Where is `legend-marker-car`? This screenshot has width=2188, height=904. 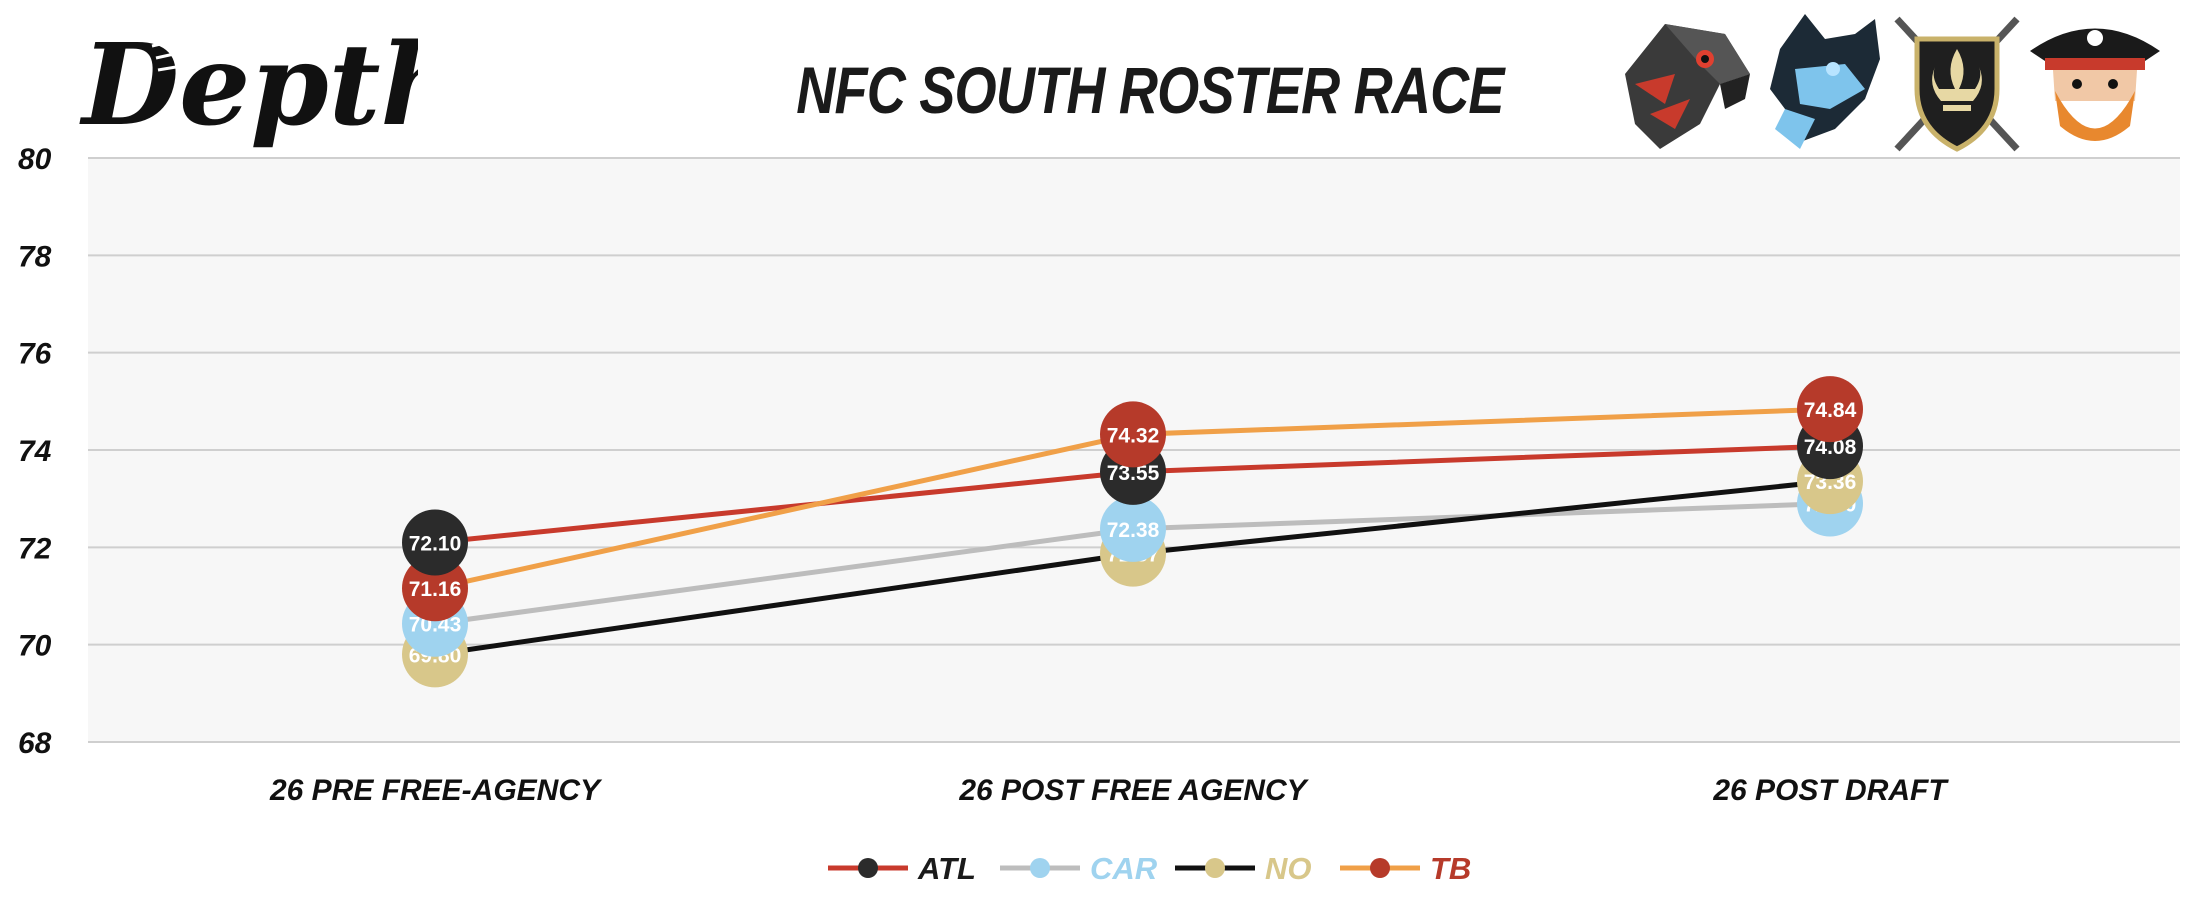 legend-marker-car is located at coordinates (1040, 868).